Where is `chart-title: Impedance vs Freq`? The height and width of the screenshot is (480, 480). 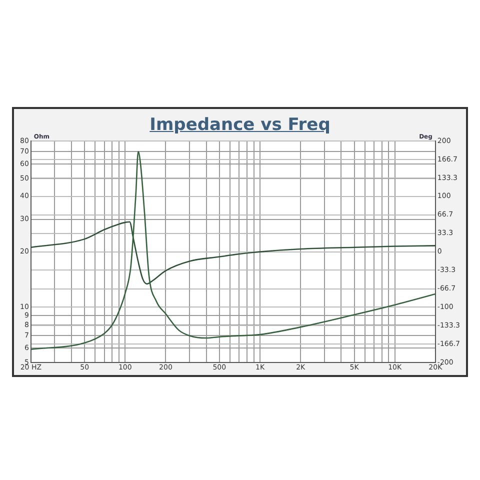
chart-title: Impedance vs Freq is located at coordinates (240, 125).